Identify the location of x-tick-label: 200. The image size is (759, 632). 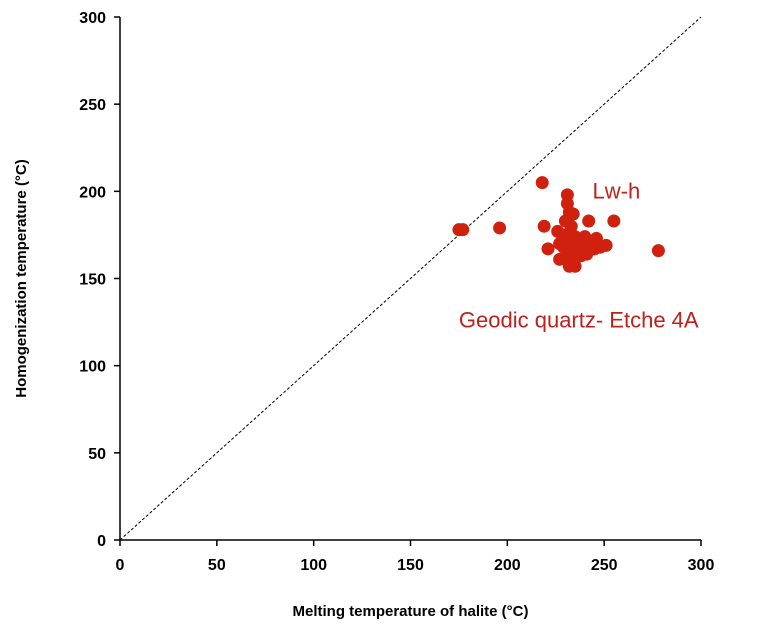
(507, 565).